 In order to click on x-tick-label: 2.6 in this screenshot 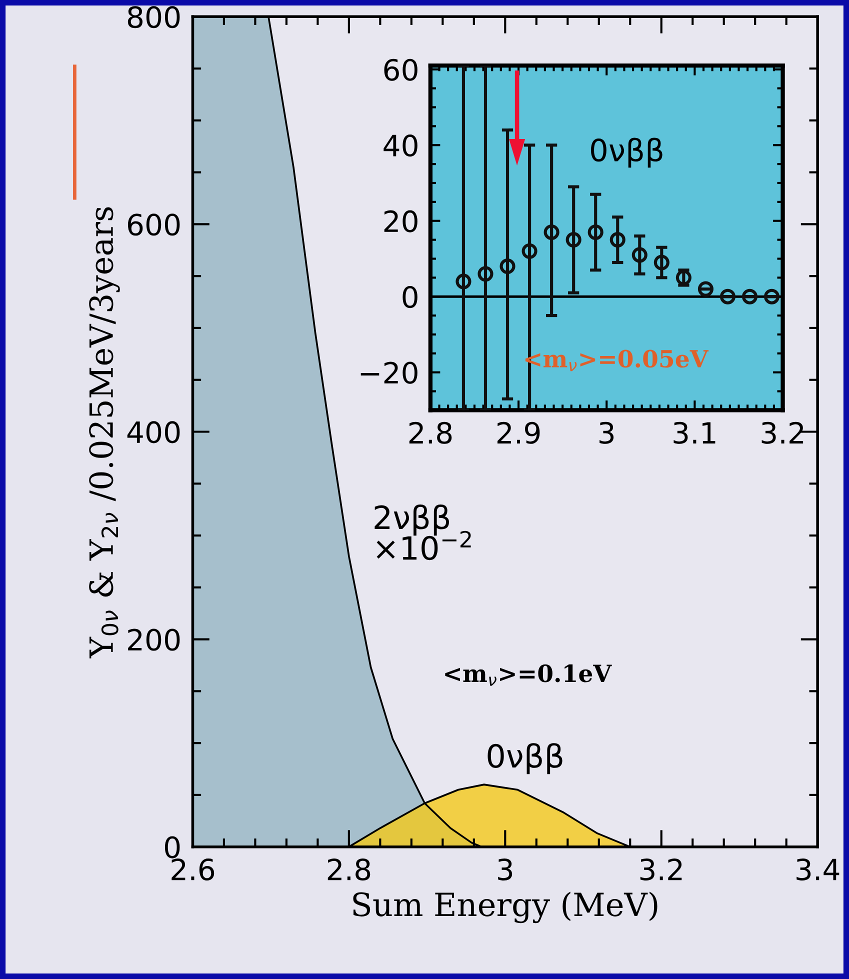, I will do `click(193, 869)`.